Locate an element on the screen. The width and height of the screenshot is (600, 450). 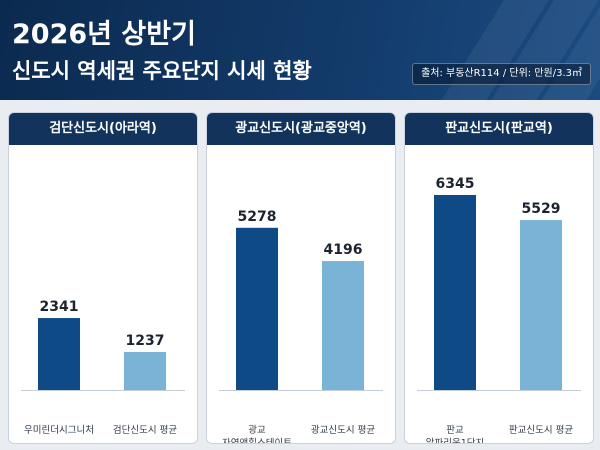
category-label: 검단신도시 평균 is located at coordinates (145, 430).